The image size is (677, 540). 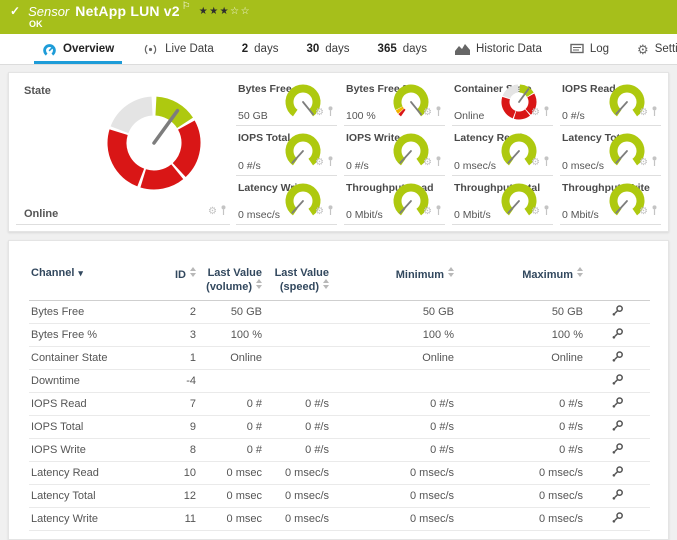 I want to click on column-header-max: Maximum, so click(x=520, y=283).